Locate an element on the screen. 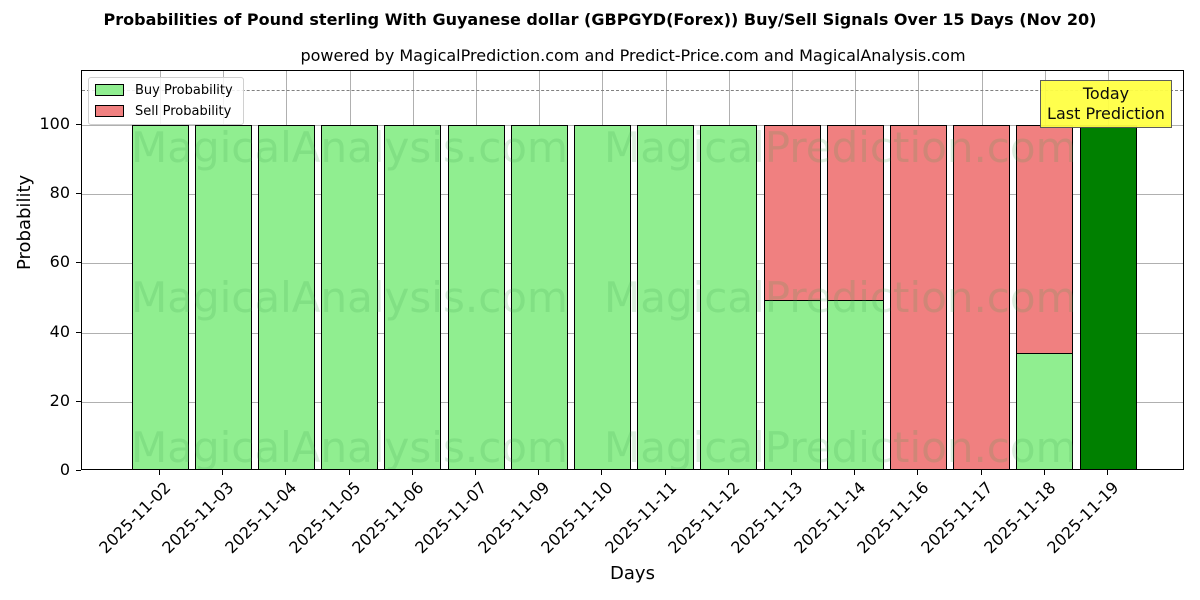 This screenshot has height=600, width=1200. x-axis-label: Days is located at coordinates (632, 573).